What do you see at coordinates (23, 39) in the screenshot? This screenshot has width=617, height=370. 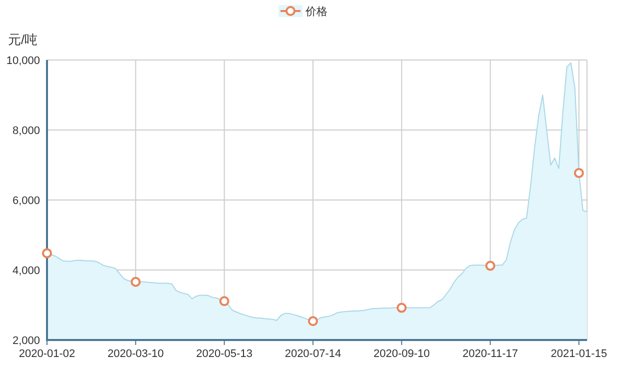 I see `y-axis-title: 元/吨` at bounding box center [23, 39].